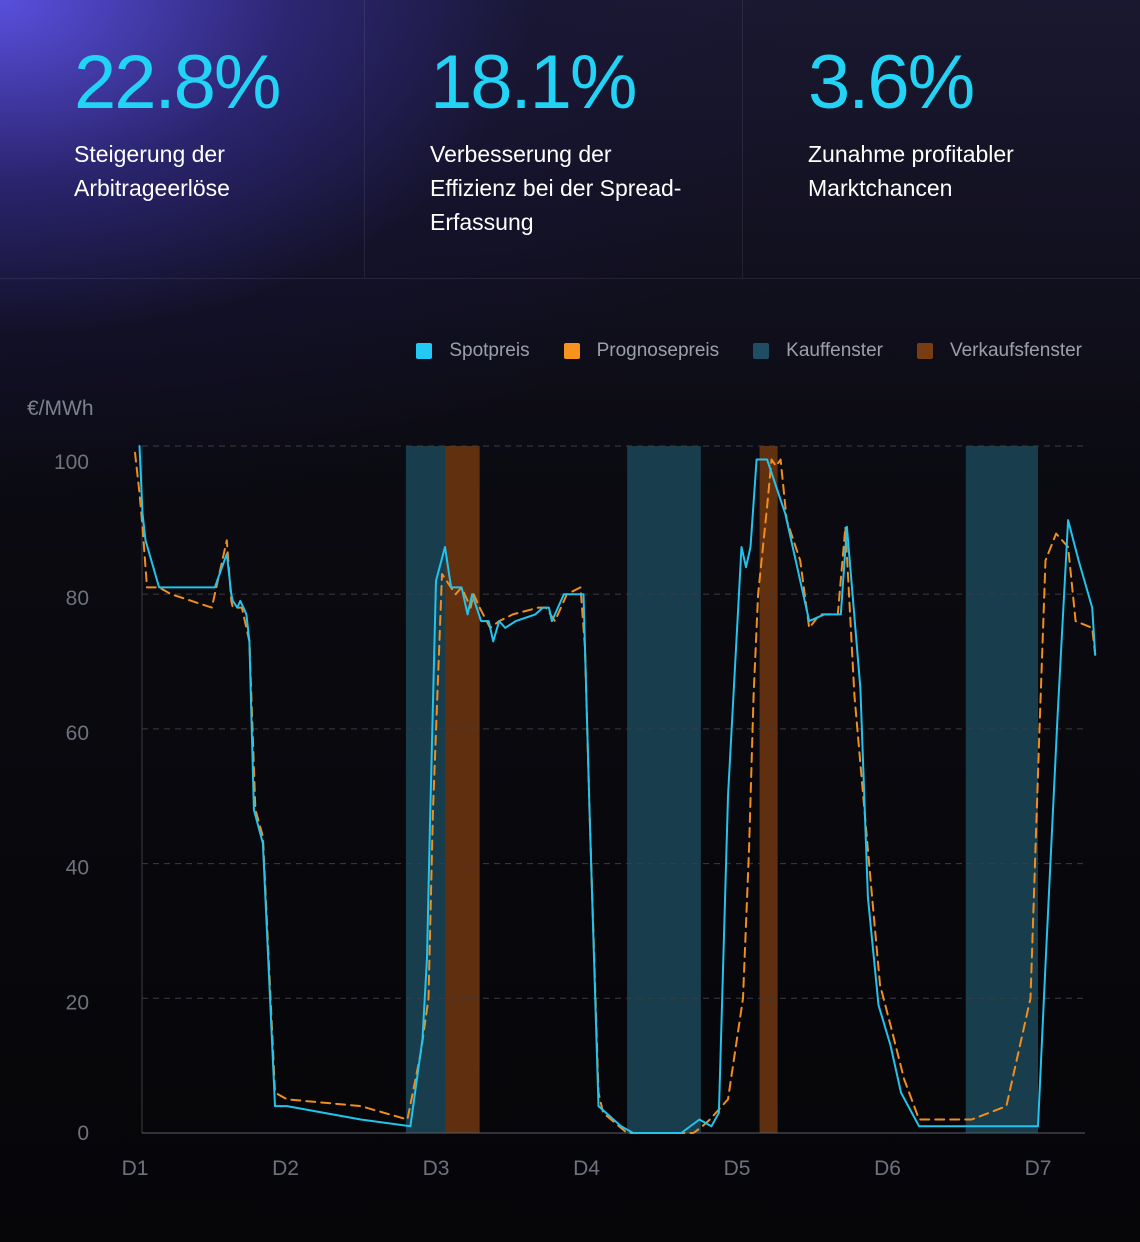 This screenshot has height=1242, width=1140. What do you see at coordinates (77, 598) in the screenshot?
I see `y-tick-label: 80` at bounding box center [77, 598].